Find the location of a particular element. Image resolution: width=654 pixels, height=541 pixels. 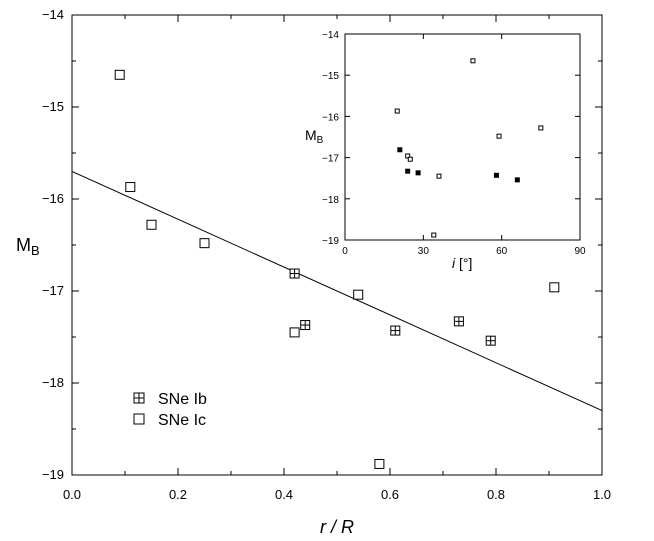

legend-label: SNe Ic is located at coordinates (182, 420).